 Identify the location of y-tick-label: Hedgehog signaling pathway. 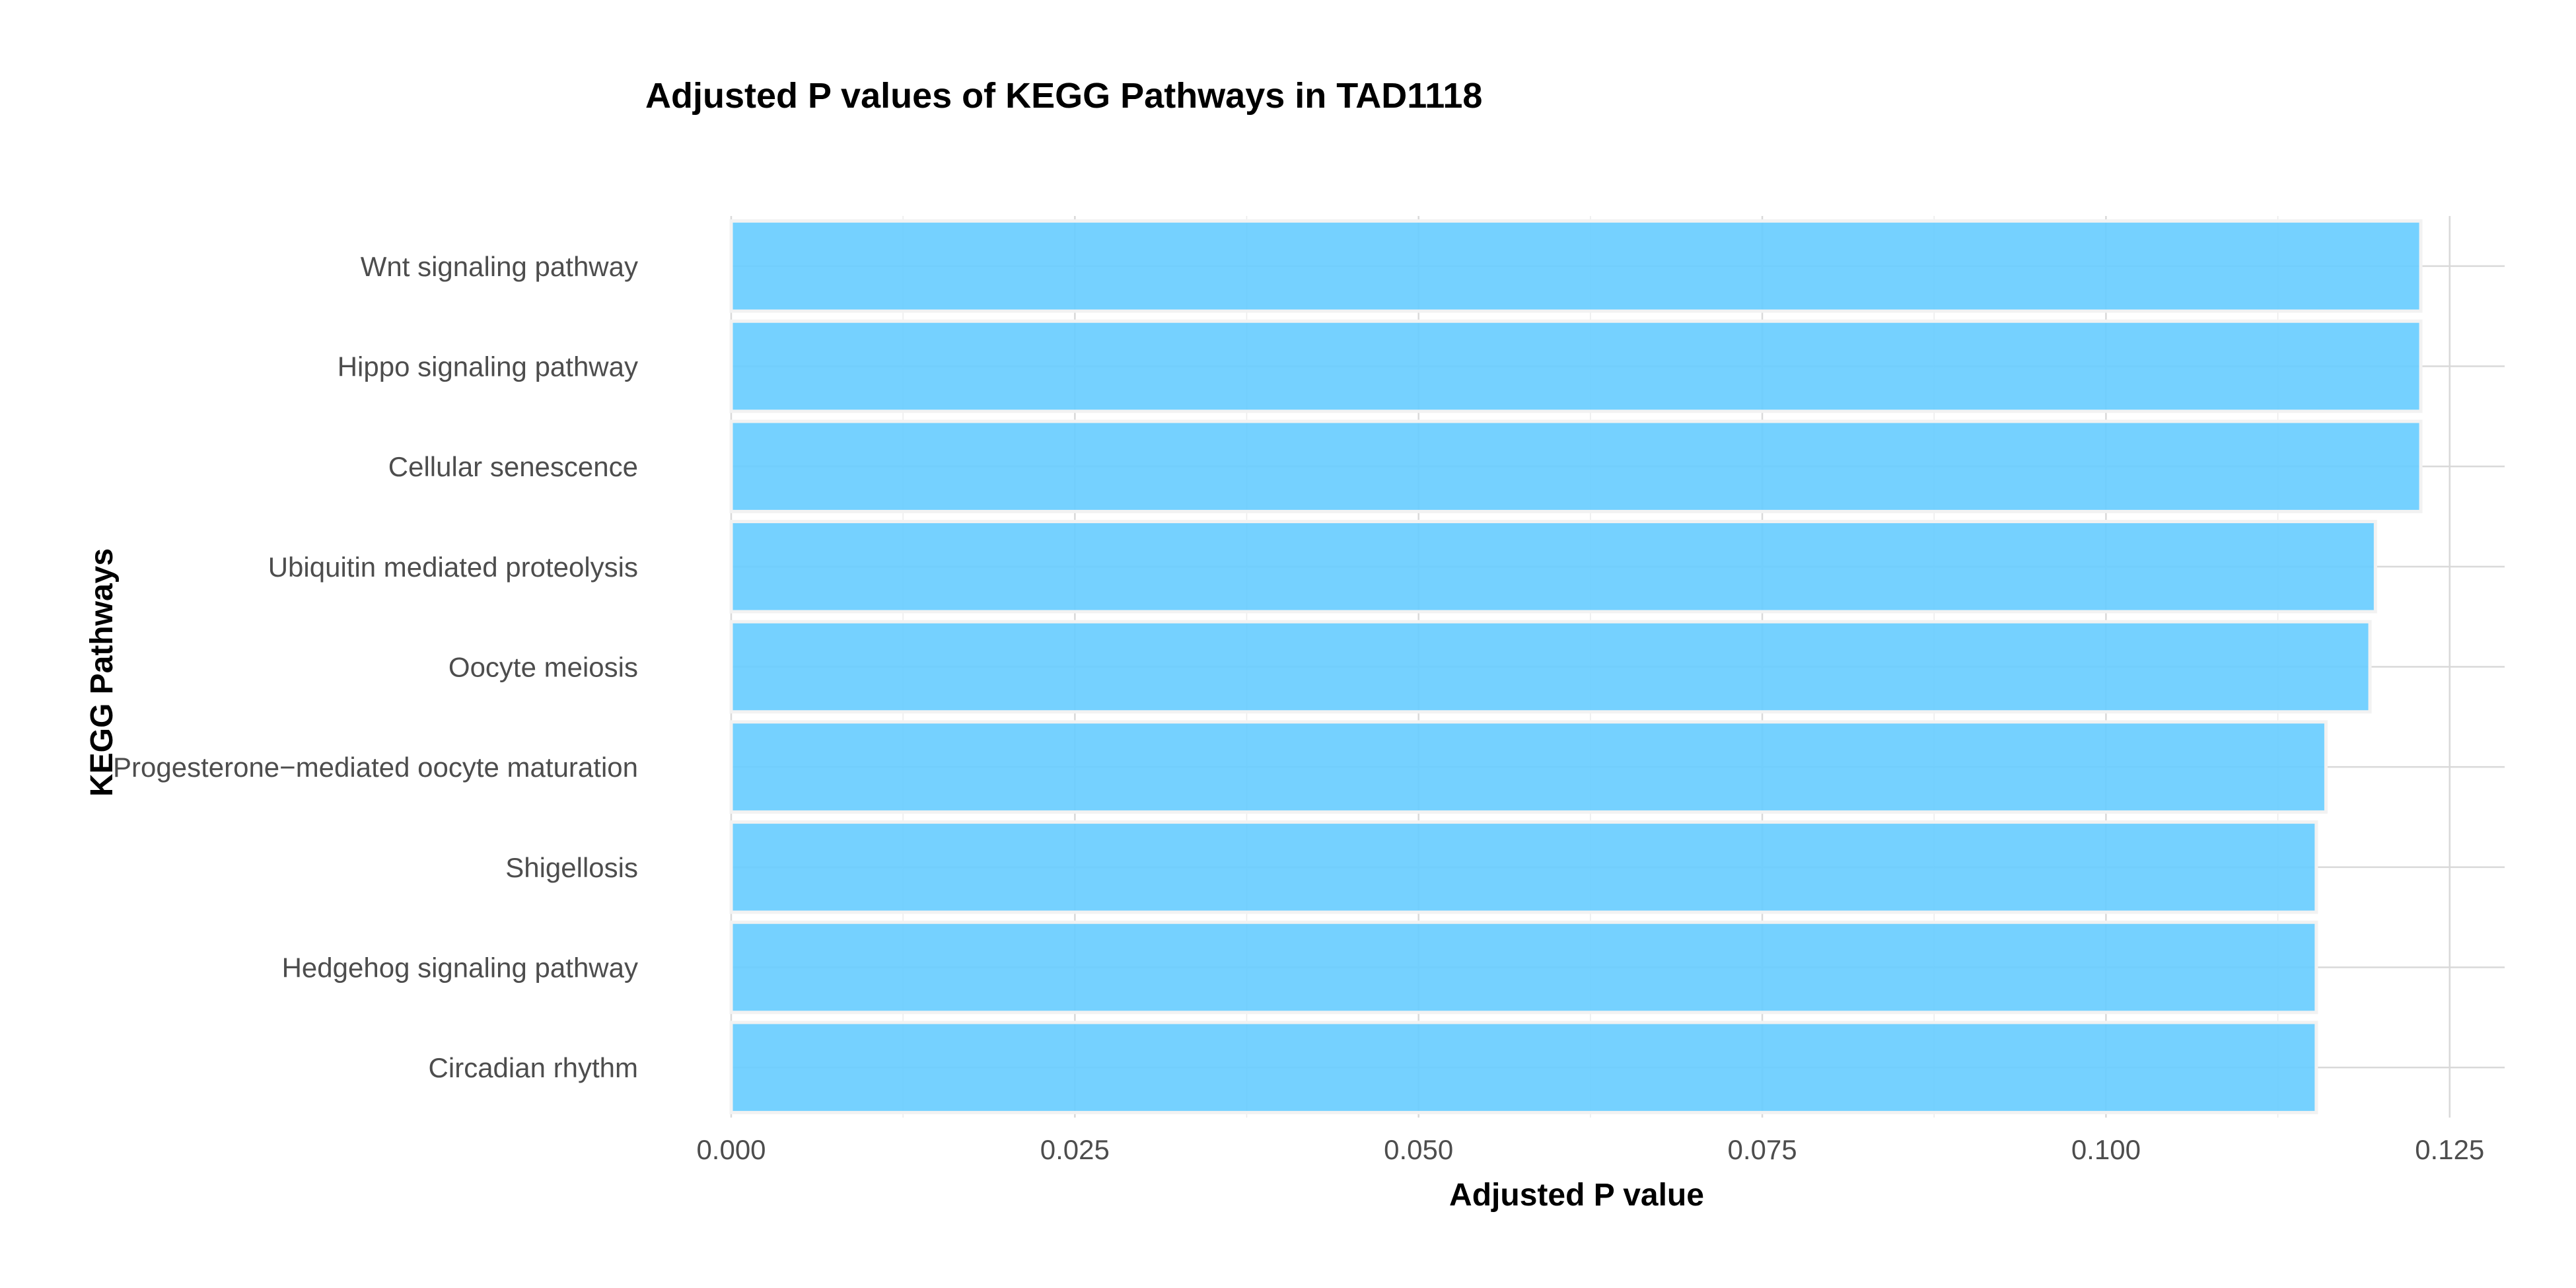
(460, 968).